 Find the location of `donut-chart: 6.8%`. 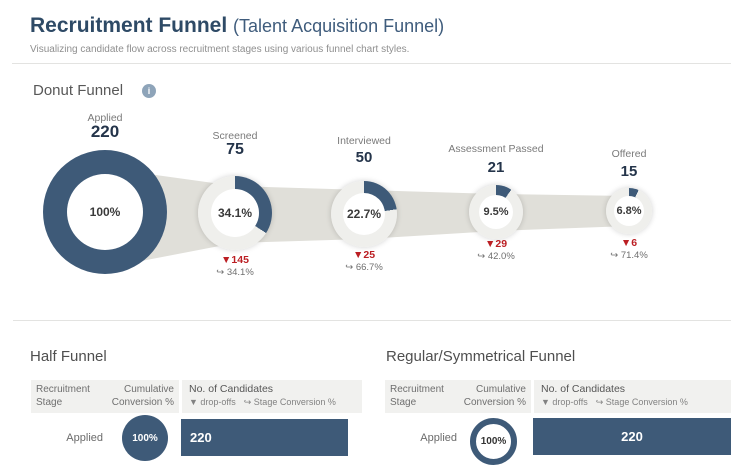

donut-chart: 6.8% is located at coordinates (629, 211).